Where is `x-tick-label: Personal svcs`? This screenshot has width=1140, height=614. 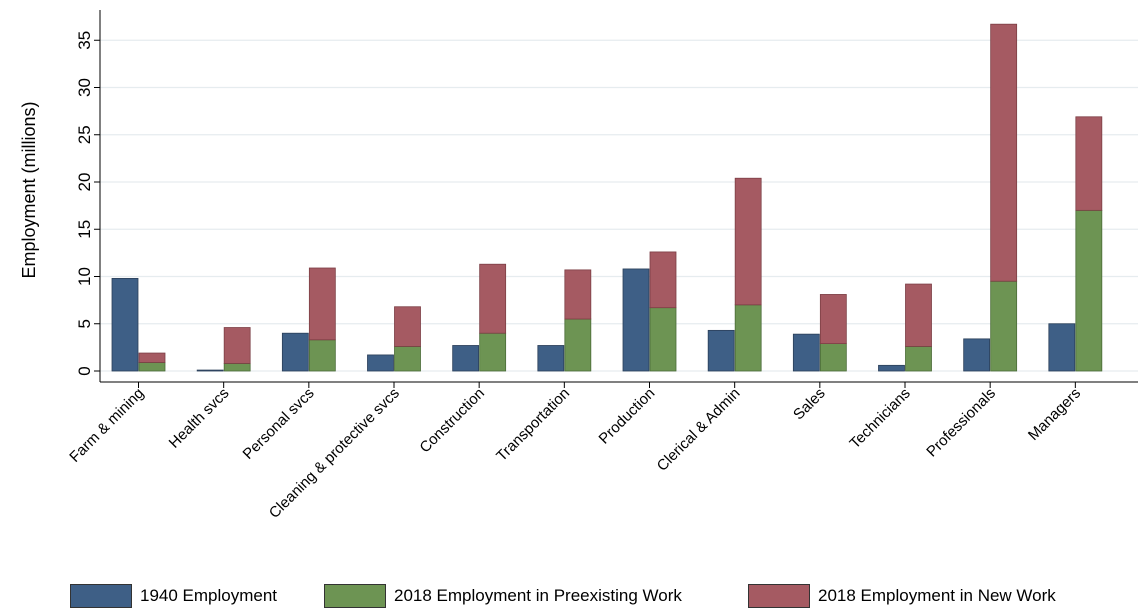 x-tick-label: Personal svcs is located at coordinates (279, 424).